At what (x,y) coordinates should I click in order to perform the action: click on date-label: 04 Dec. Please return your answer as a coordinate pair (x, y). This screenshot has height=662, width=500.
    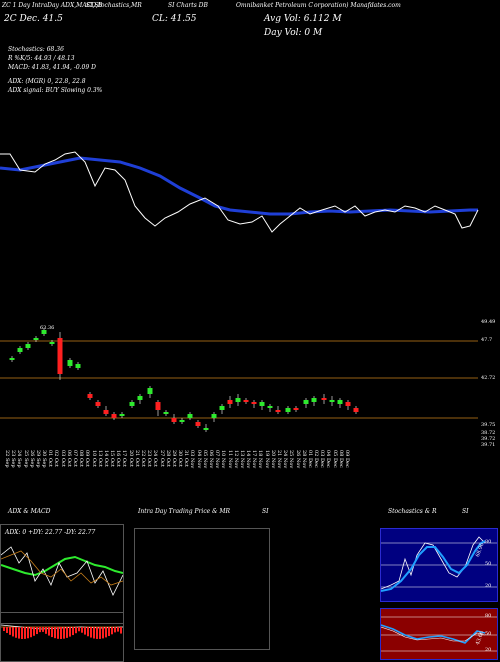
    Looking at the image, I should click on (328, 459).